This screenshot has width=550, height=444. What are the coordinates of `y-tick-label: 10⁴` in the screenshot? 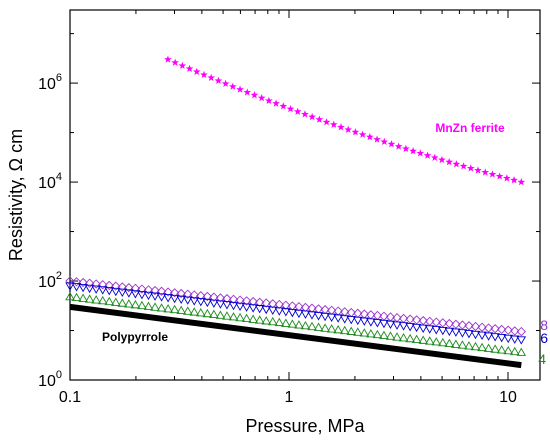 It's located at (50, 181).